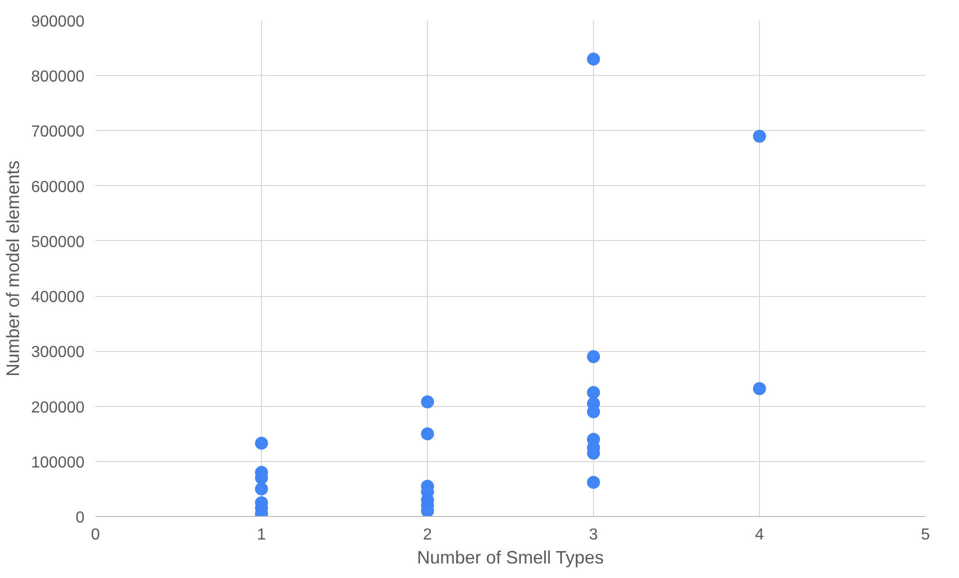  Describe the element at coordinates (80, 518) in the screenshot. I see `y-tick-label: 0` at that location.